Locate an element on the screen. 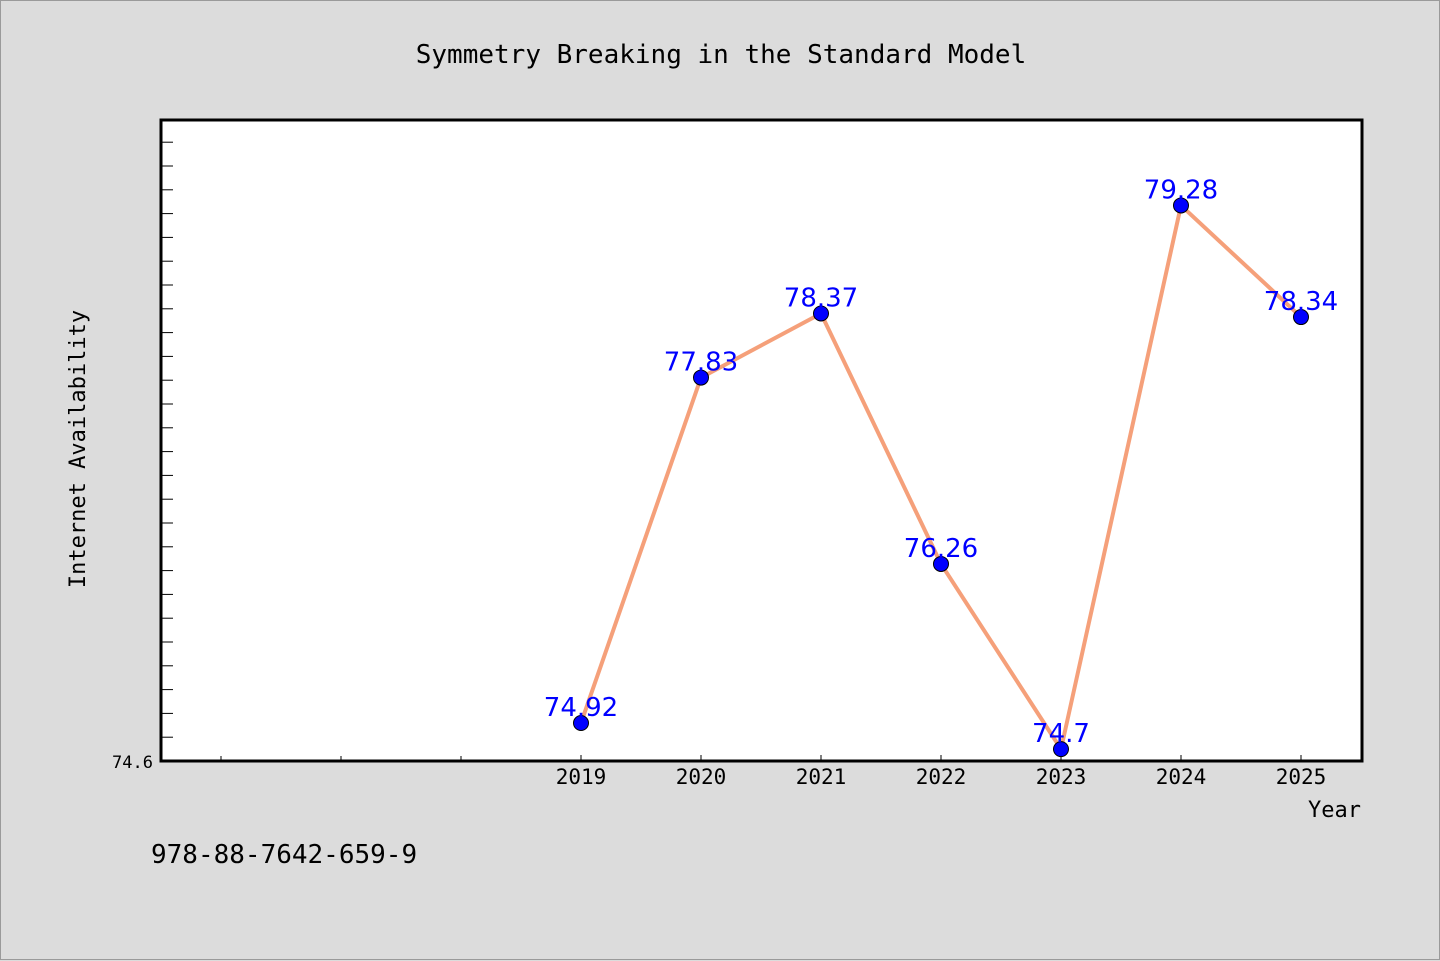  y-axis-ticks is located at coordinates (167, 451).